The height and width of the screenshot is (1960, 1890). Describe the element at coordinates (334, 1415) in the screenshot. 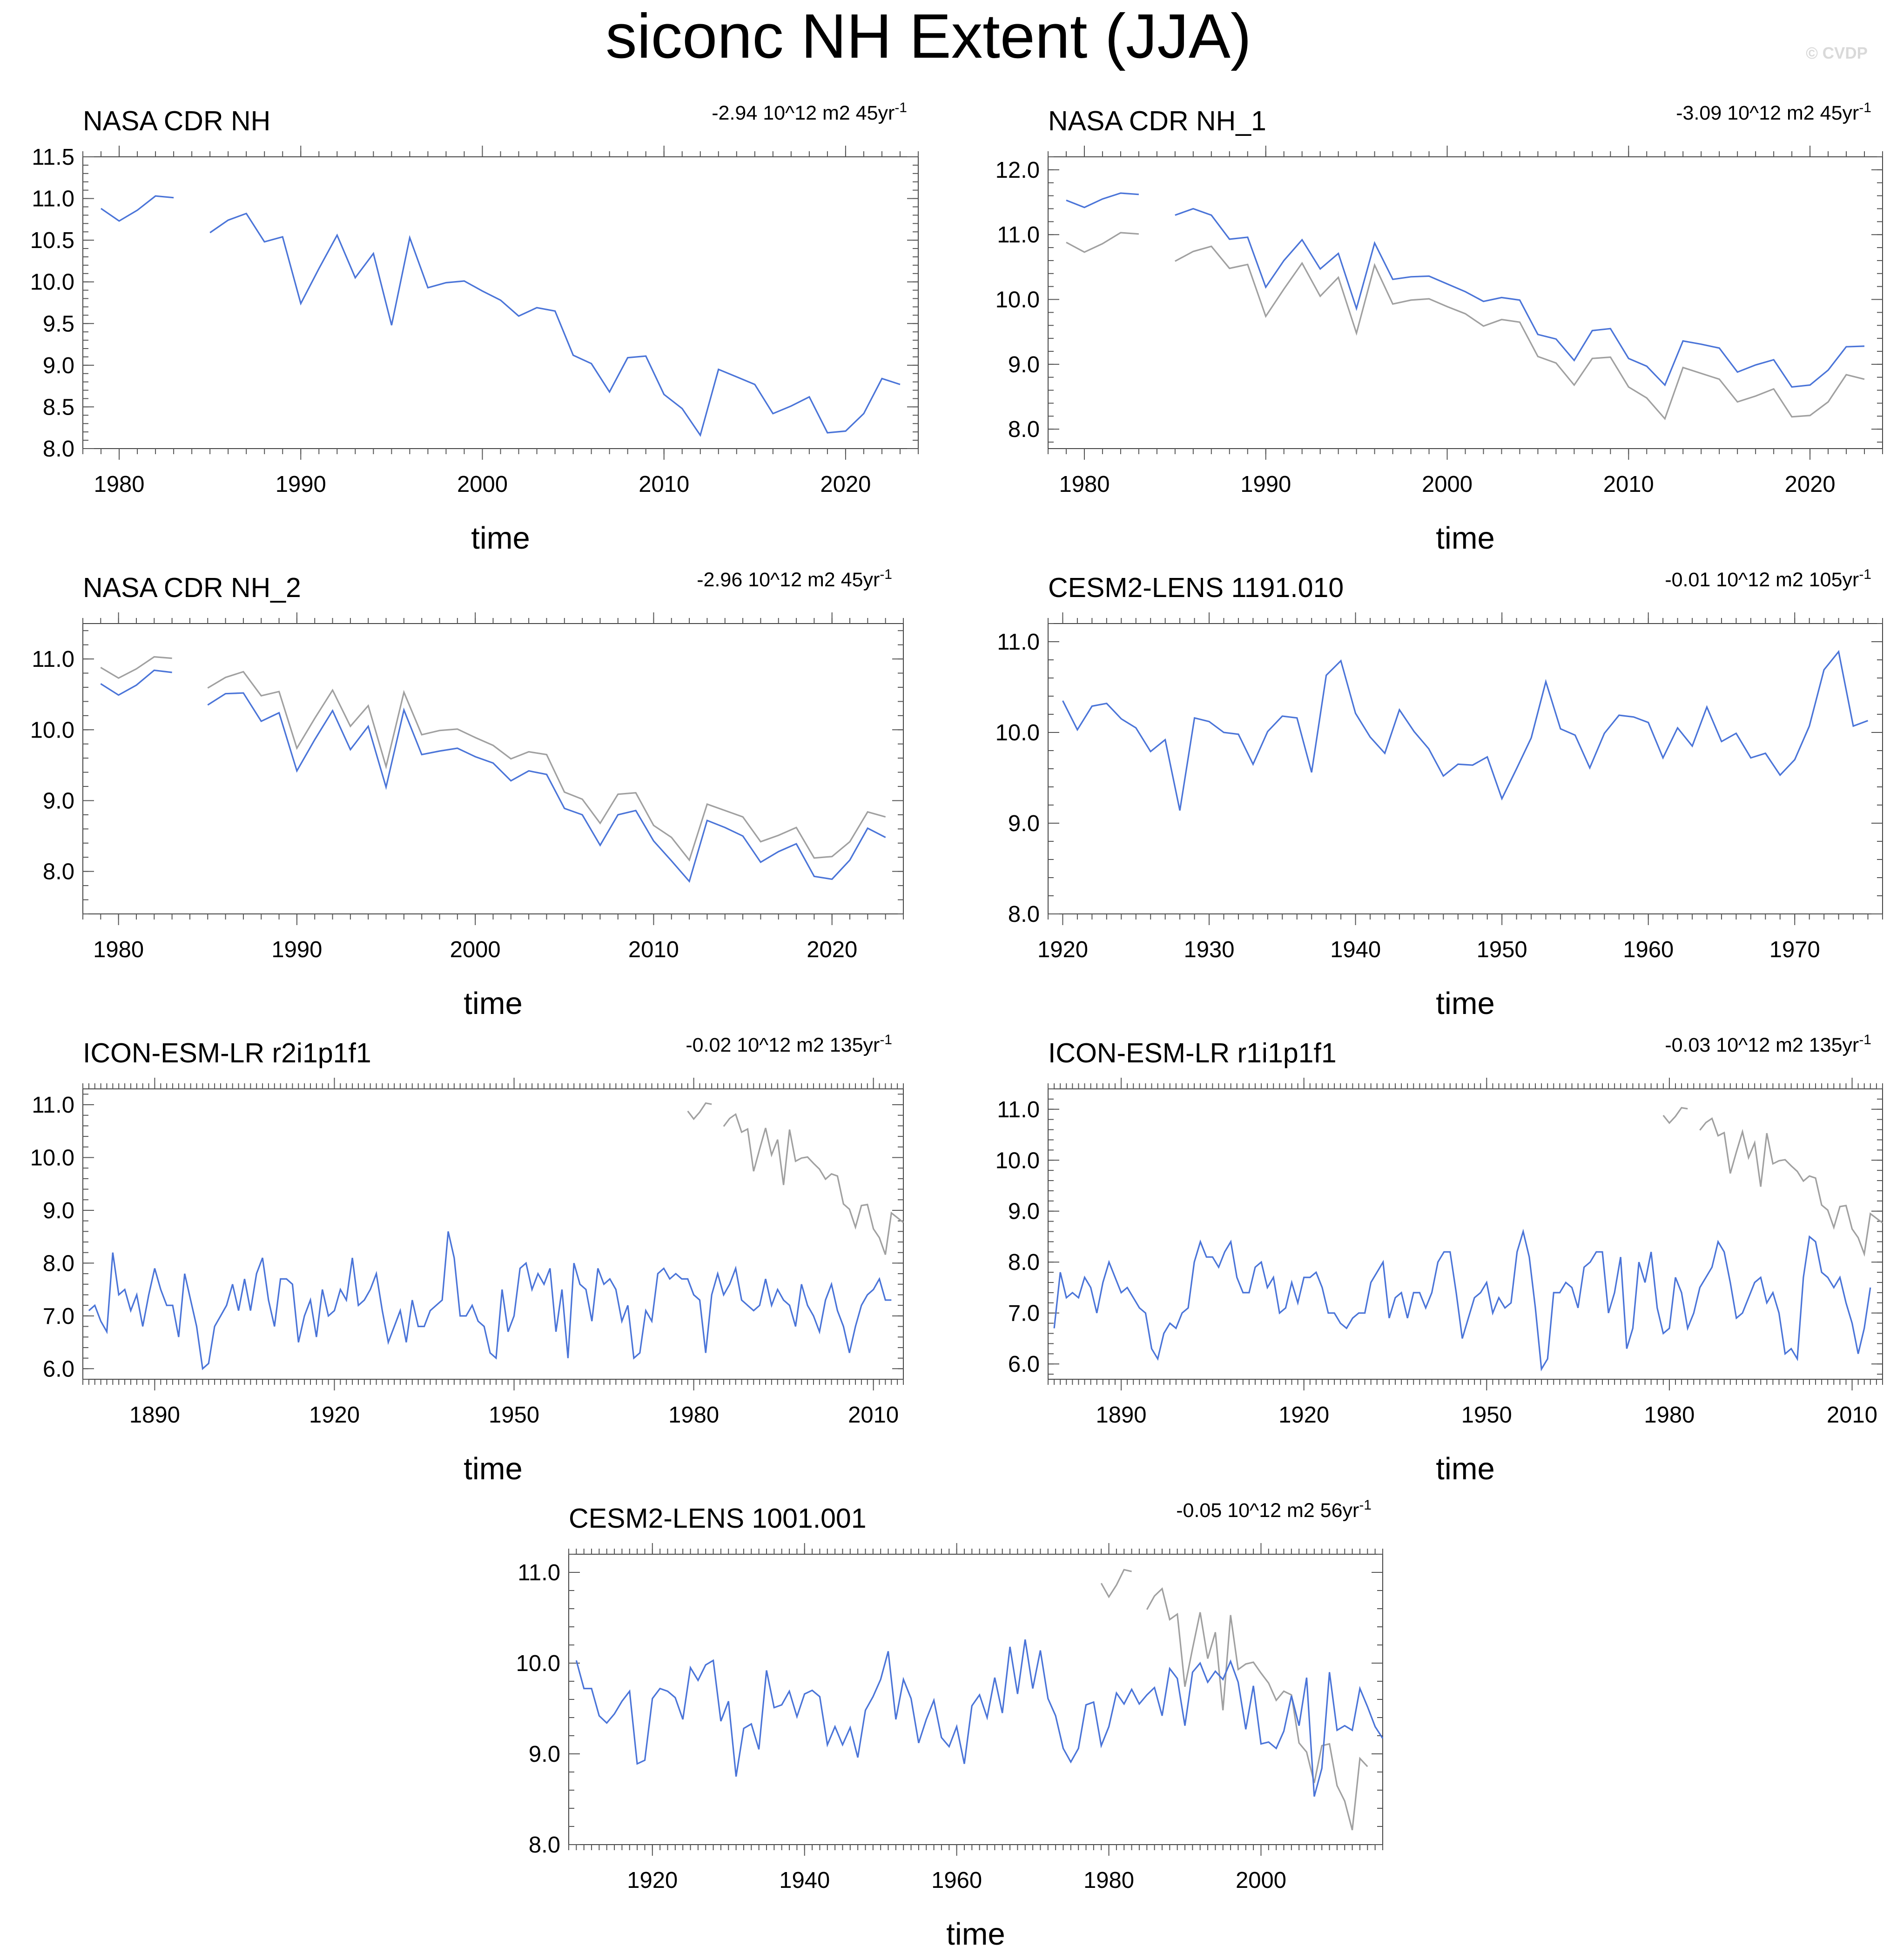

I see `x-tick-label: 1920` at that location.